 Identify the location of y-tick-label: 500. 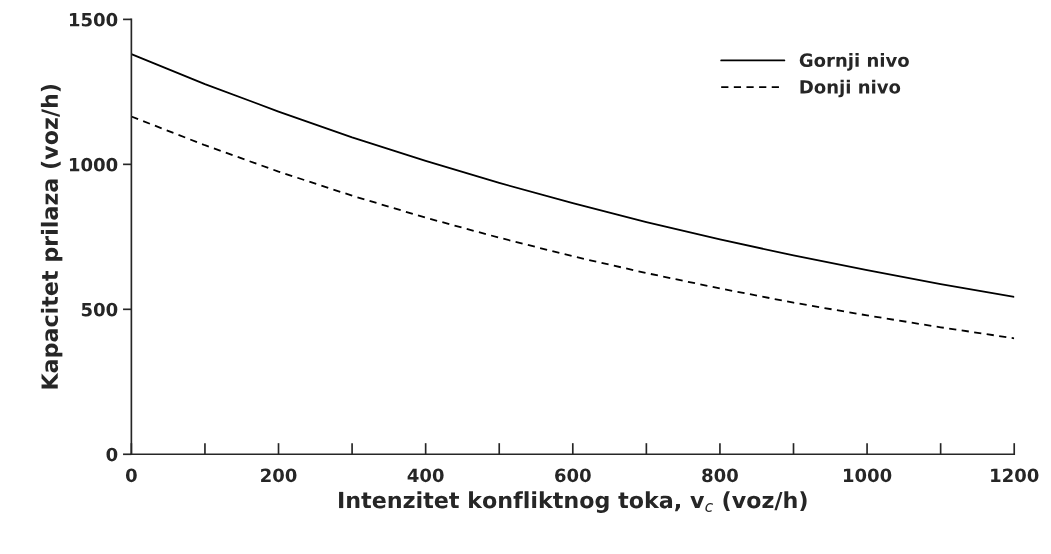
(99, 309).